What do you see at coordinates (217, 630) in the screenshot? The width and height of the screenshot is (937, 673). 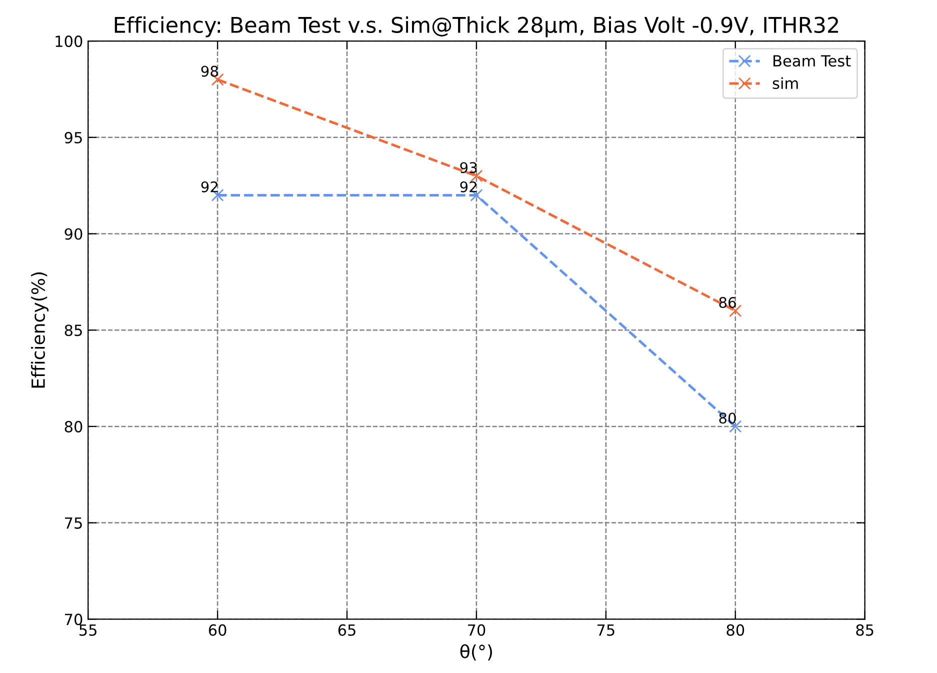 I see `x-tick-label: 60` at bounding box center [217, 630].